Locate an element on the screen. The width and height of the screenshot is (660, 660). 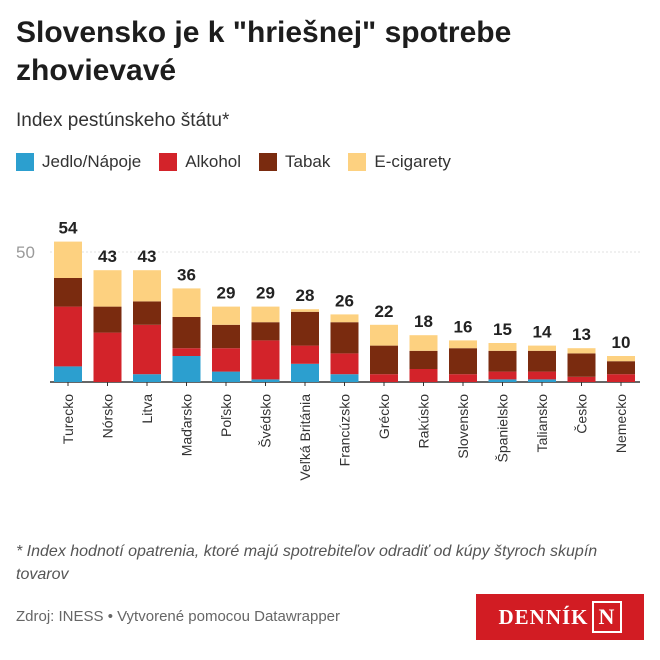
x-category-label: Nórsko is located at coordinates (108, 416).